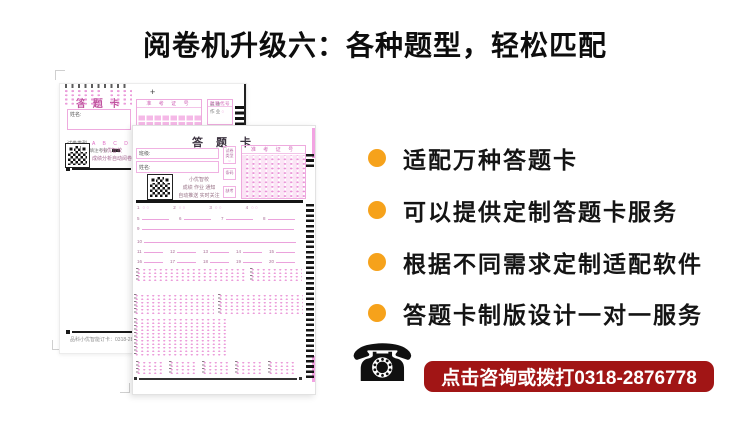 Image resolution: width=750 pixels, height=433 pixels. What do you see at coordinates (313, 143) in the screenshot?
I see `pink-edge-strip` at bounding box center [313, 143].